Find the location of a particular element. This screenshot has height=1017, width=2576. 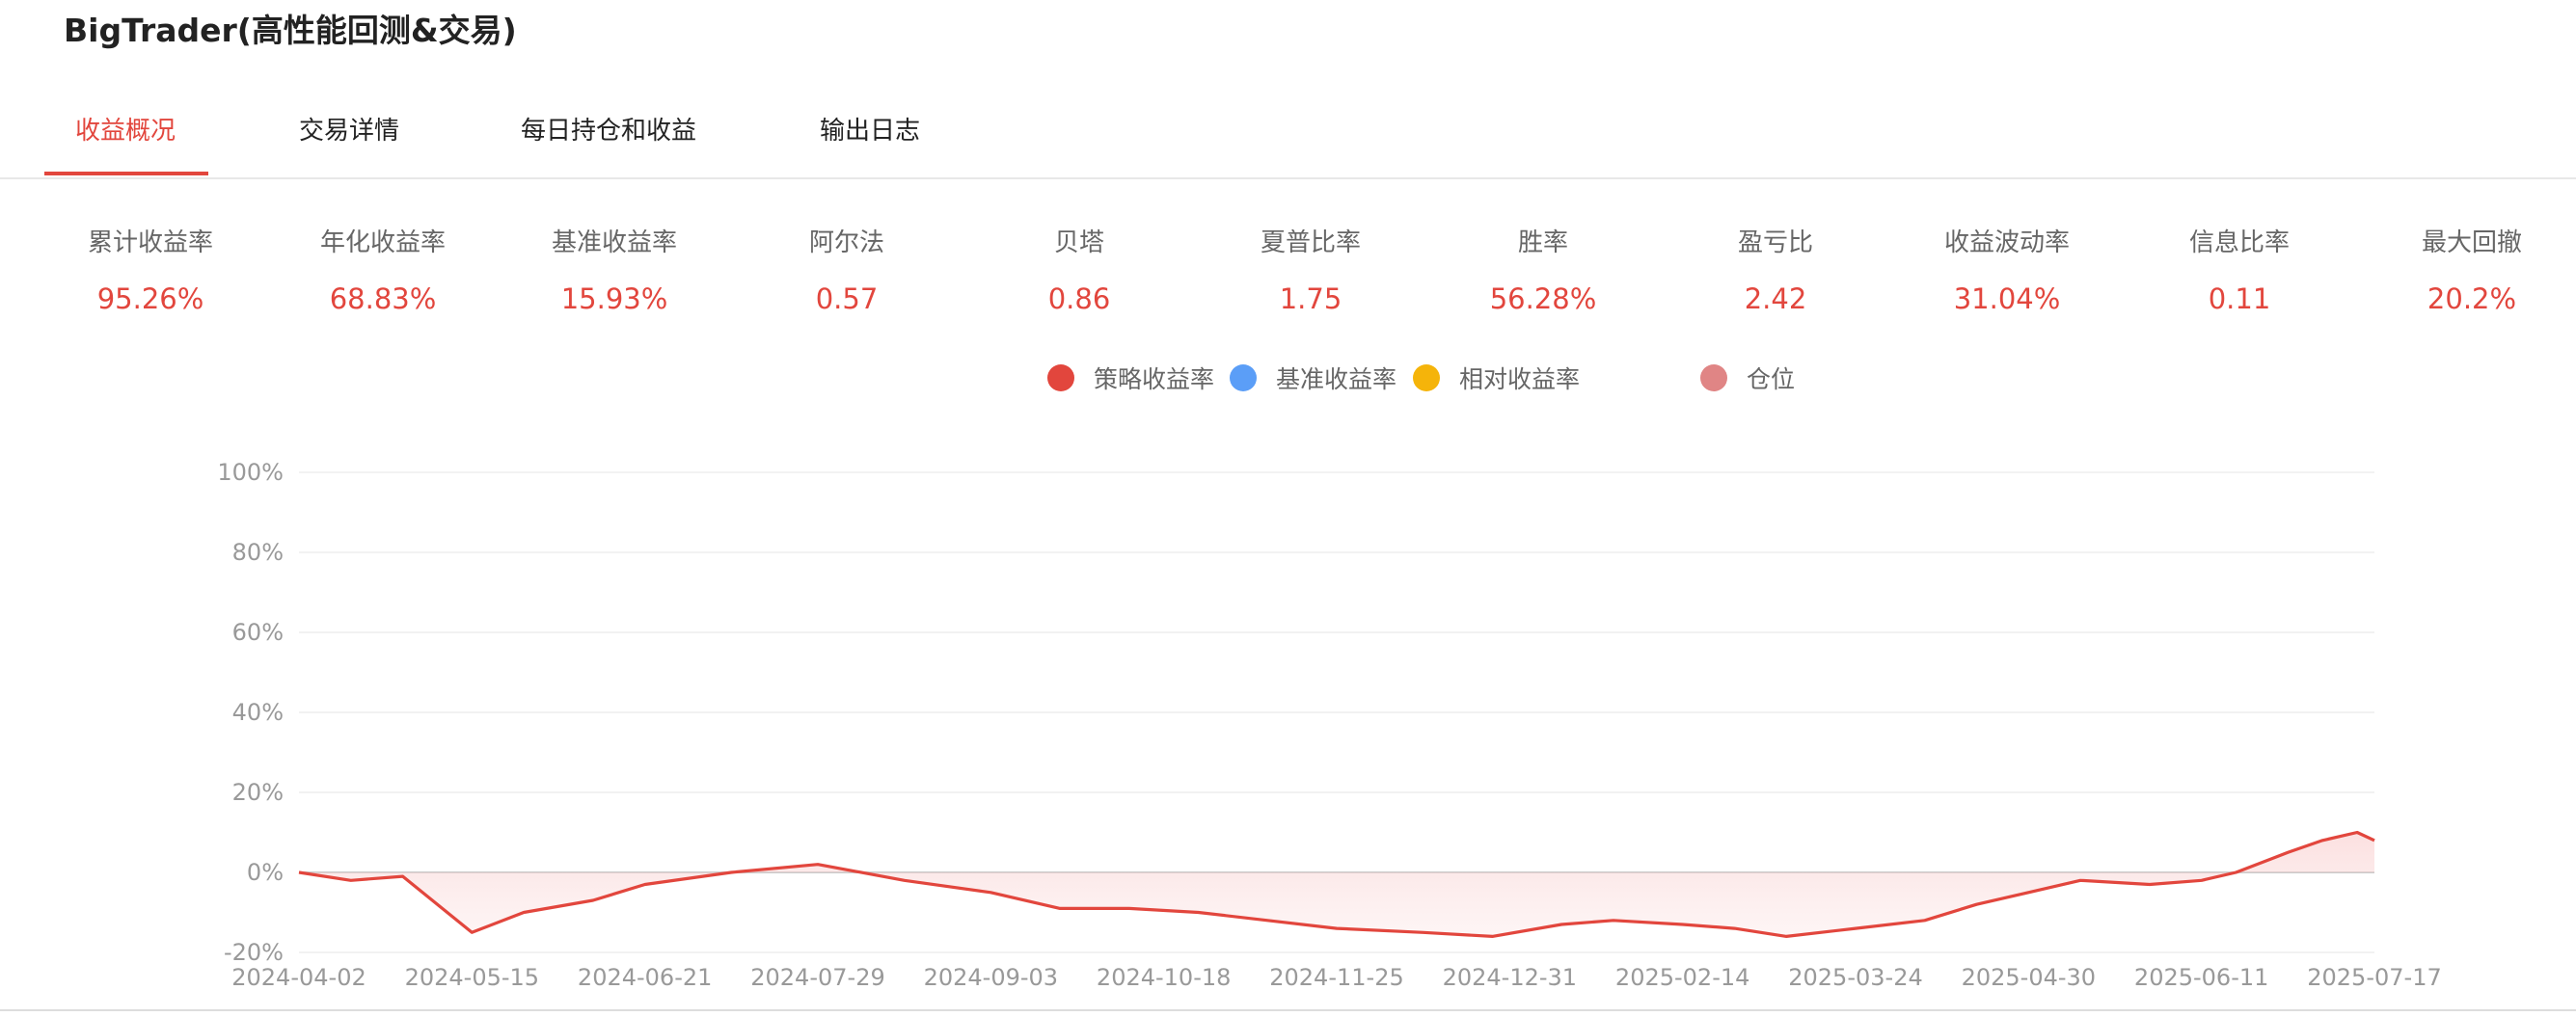

metric-label: 夏普比率 is located at coordinates (1310, 242).